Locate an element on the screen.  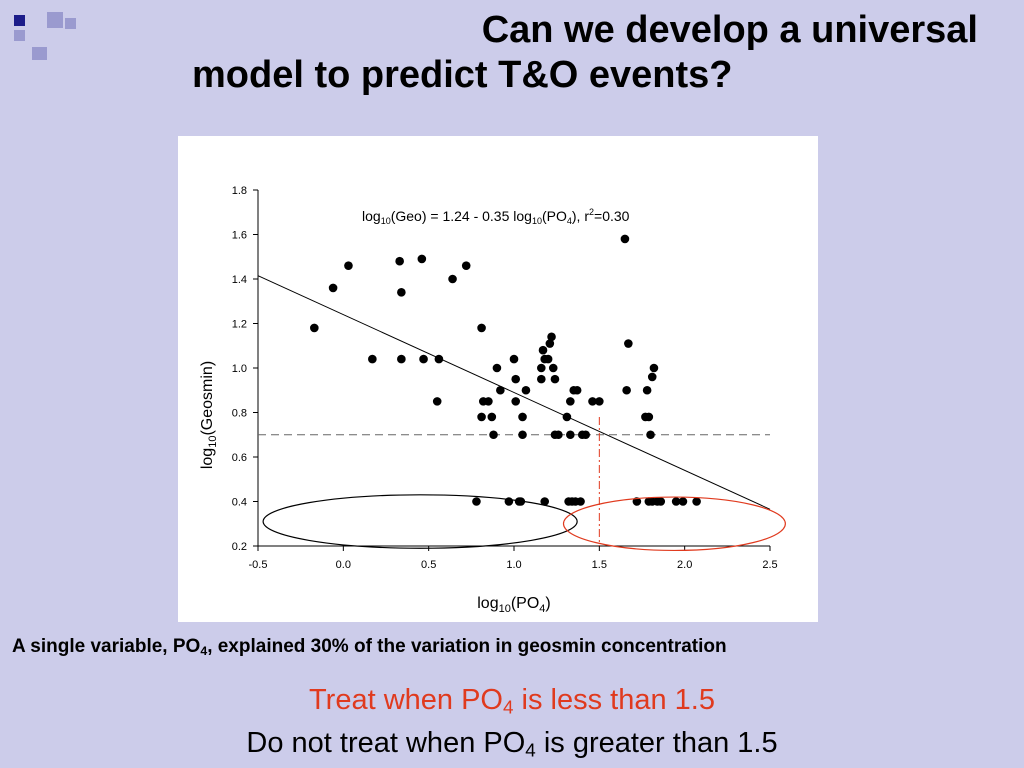
slide-title-line2: model to predict T&O events? is located at coordinates (462, 75).